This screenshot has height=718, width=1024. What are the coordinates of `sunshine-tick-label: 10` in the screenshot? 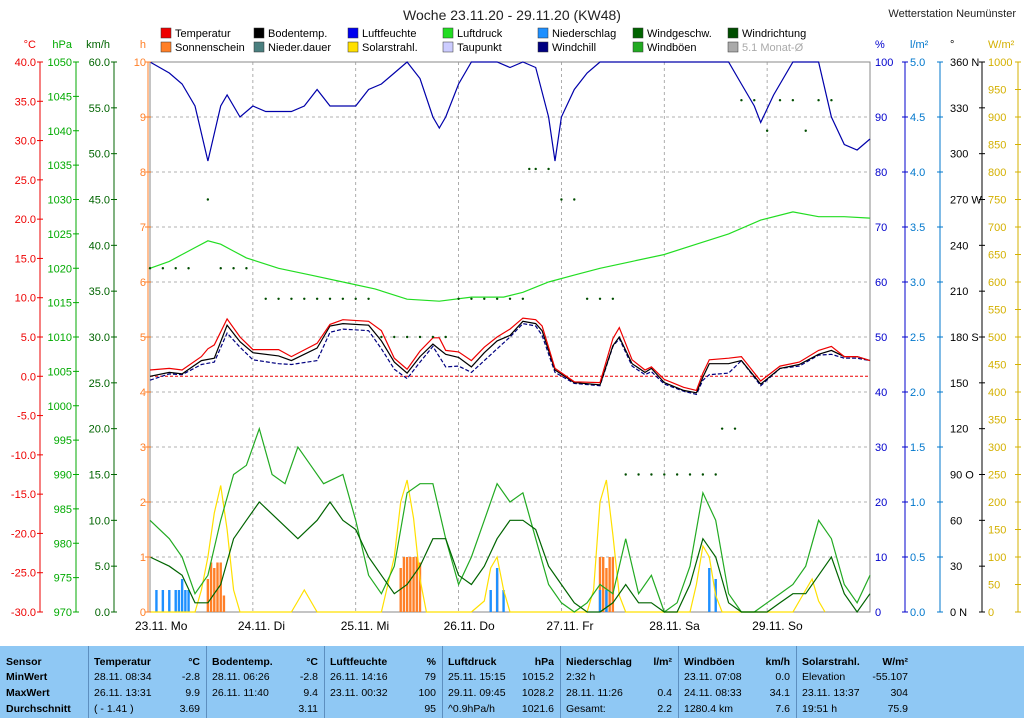 It's located at (140, 63).